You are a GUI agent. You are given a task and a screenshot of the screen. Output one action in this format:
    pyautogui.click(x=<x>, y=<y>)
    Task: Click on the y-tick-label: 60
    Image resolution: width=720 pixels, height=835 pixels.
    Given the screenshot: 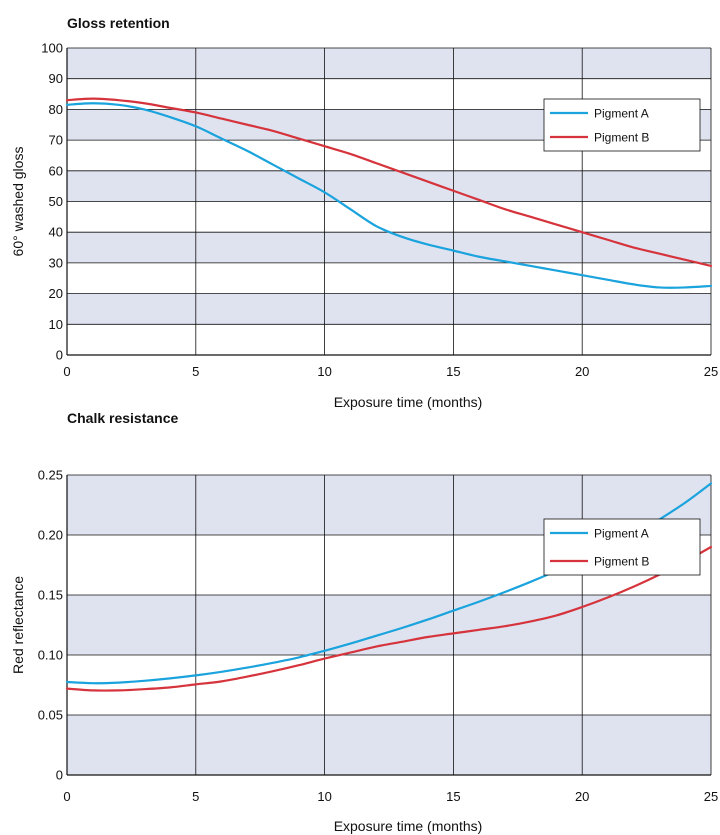 What is the action you would take?
    pyautogui.click(x=56, y=170)
    